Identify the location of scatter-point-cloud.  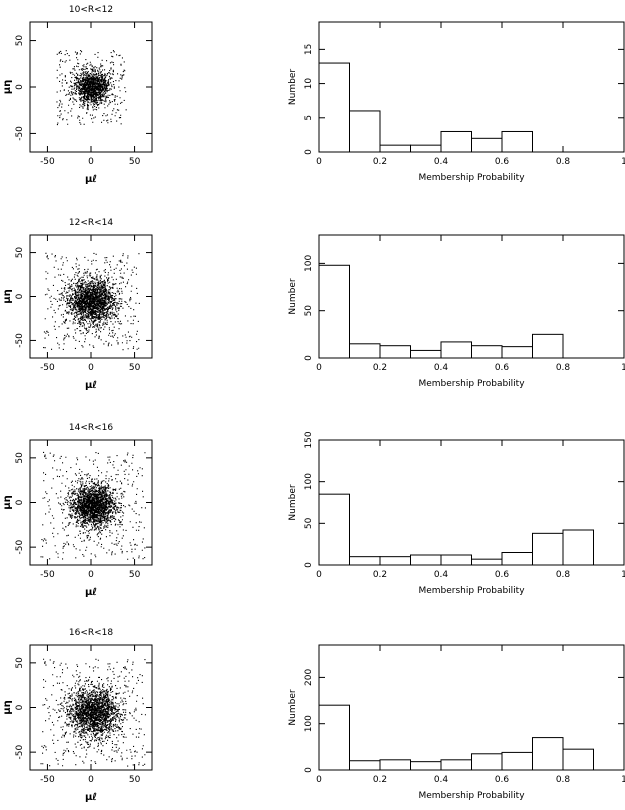
(91, 301).